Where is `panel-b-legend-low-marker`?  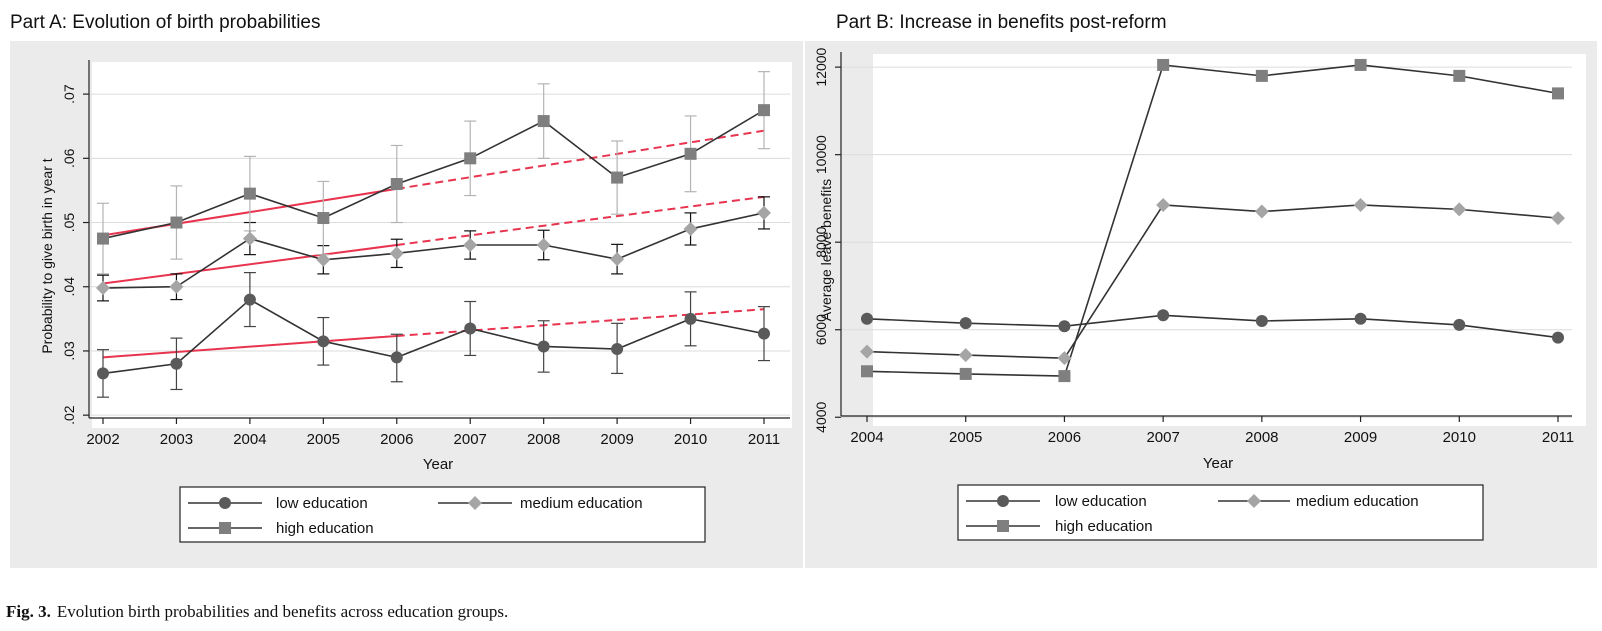 panel-b-legend-low-marker is located at coordinates (1003, 501).